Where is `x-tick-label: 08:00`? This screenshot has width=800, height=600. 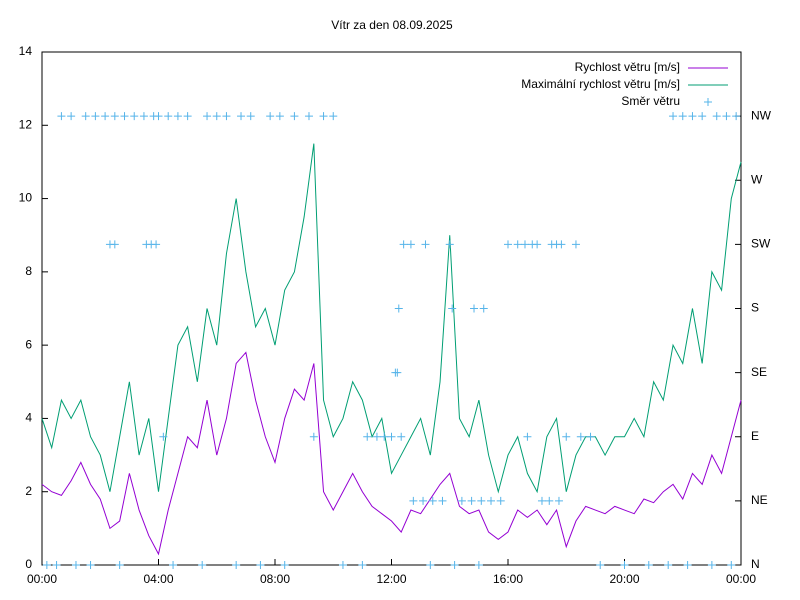
x-tick-label: 08:00 is located at coordinates (275, 579).